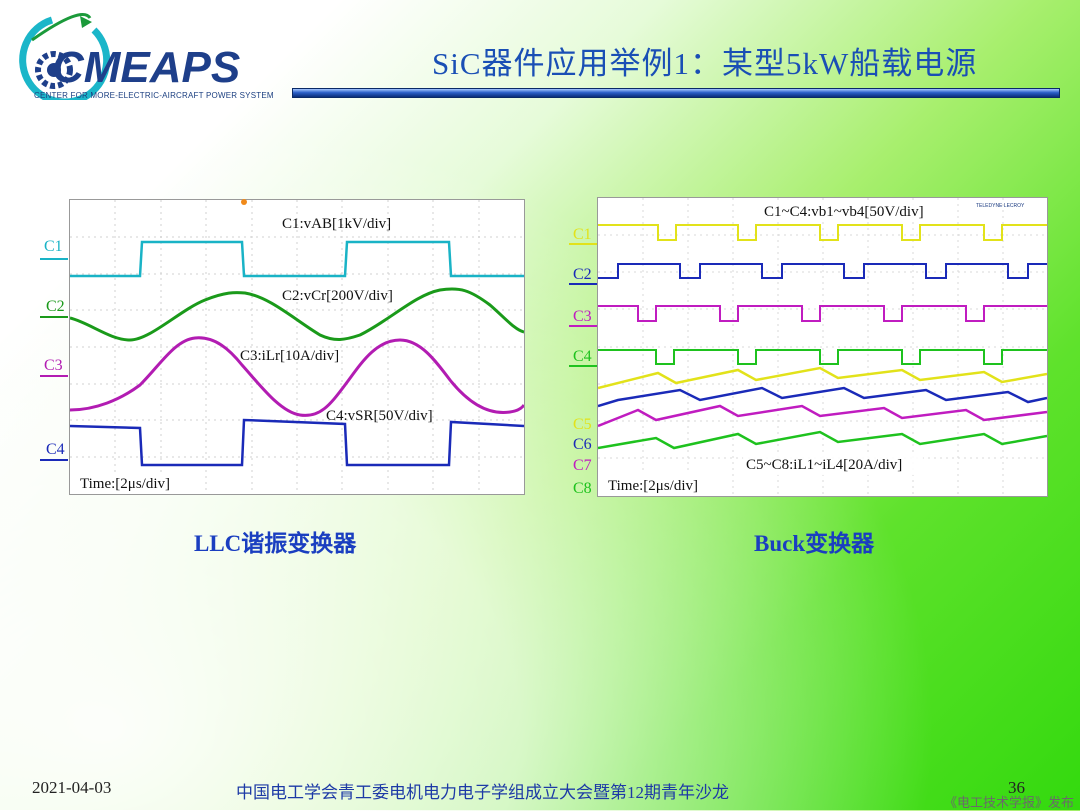 Image resolution: width=1080 pixels, height=811 pixels. What do you see at coordinates (53, 246) in the screenshot?
I see `left-channel-label-c1: C1` at bounding box center [53, 246].